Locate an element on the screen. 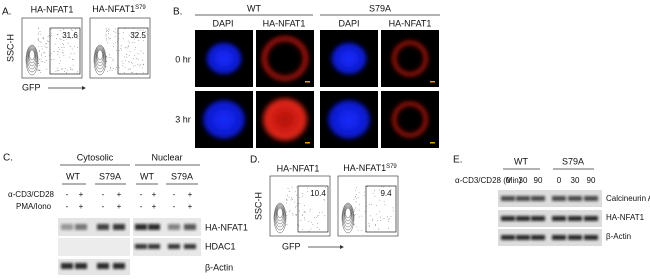  label: 3 hr is located at coordinates (183, 119).